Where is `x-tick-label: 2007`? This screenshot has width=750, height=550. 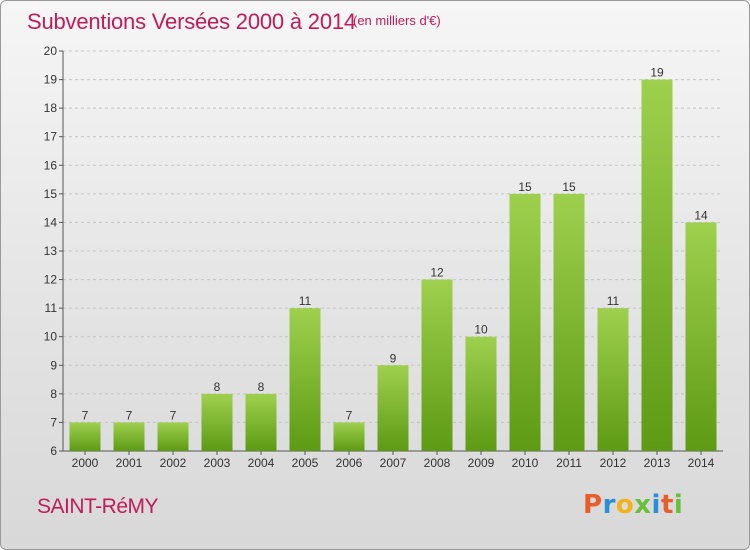 x-tick-label: 2007 is located at coordinates (393, 463).